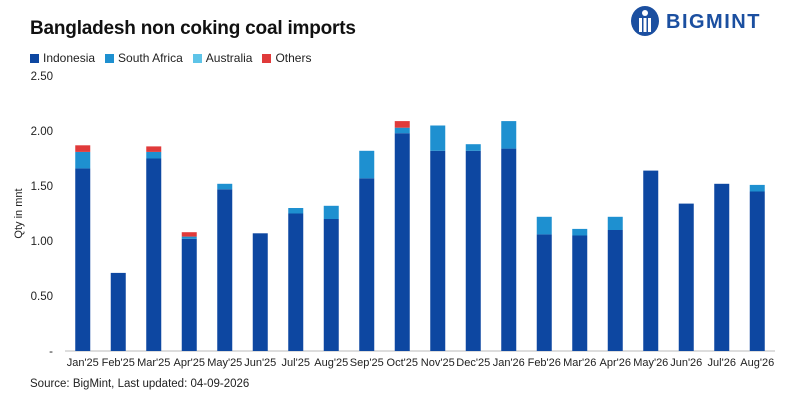 This screenshot has height=400, width=800. What do you see at coordinates (193, 28) in the screenshot?
I see `chart-title: Bangladesh non coking coal imports` at bounding box center [193, 28].